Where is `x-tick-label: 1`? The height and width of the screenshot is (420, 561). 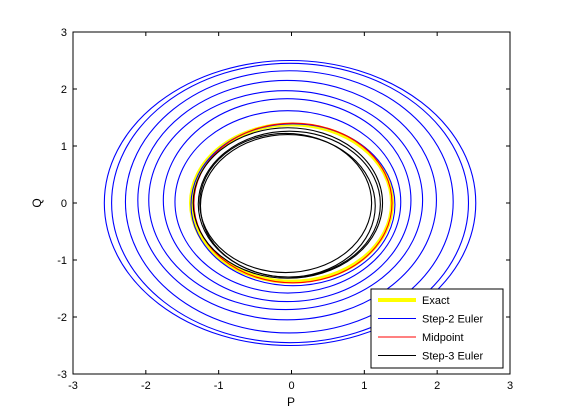 x-tick-label: 1 is located at coordinates (364, 386).